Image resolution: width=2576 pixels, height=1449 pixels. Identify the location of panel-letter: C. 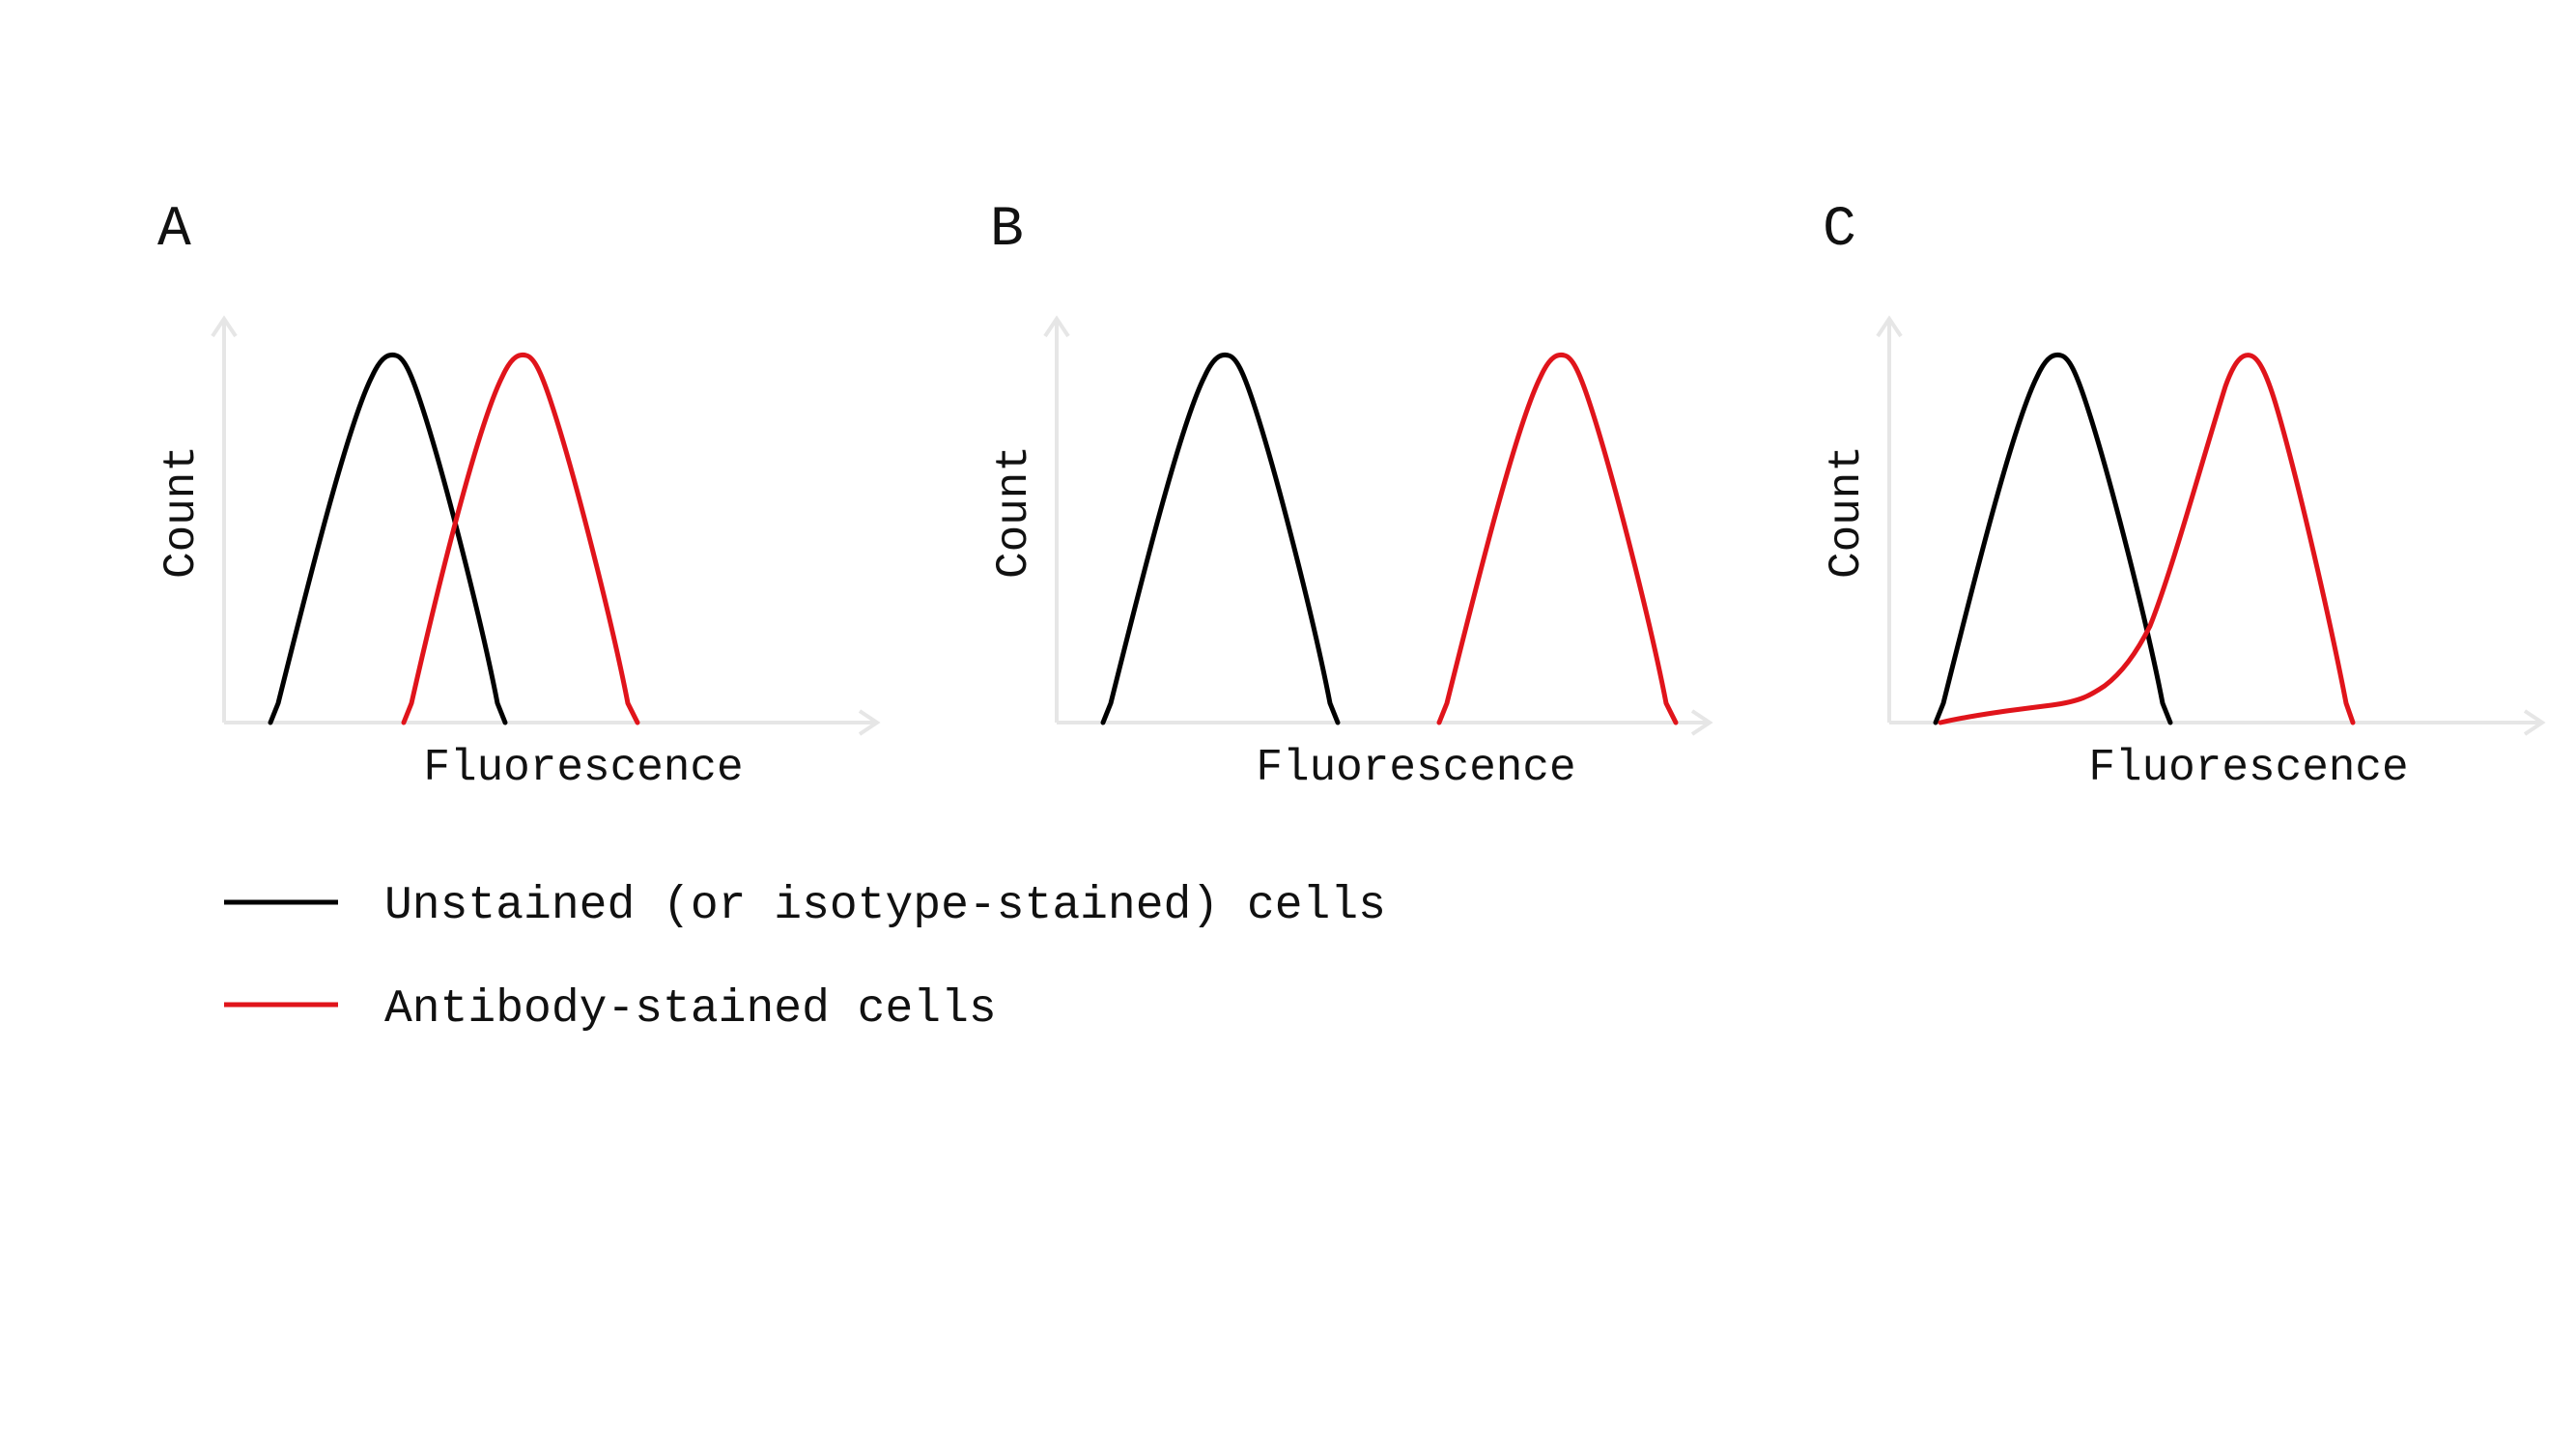
(1839, 230).